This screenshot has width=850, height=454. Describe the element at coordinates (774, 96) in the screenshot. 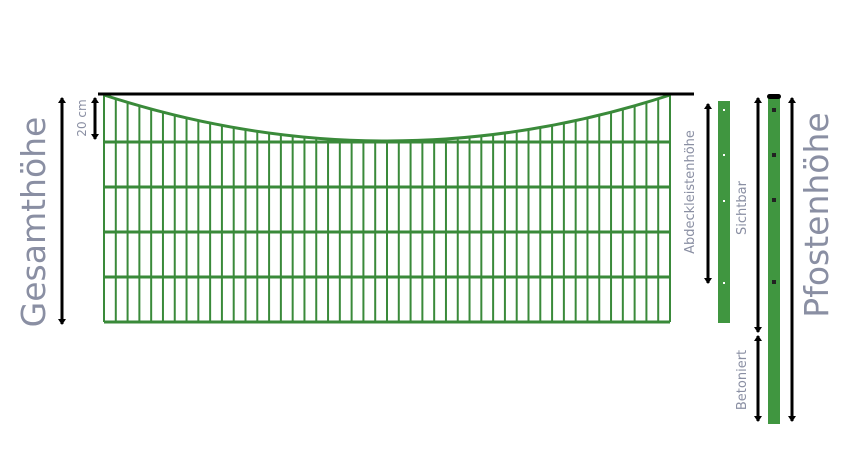

I see `post-cap` at that location.